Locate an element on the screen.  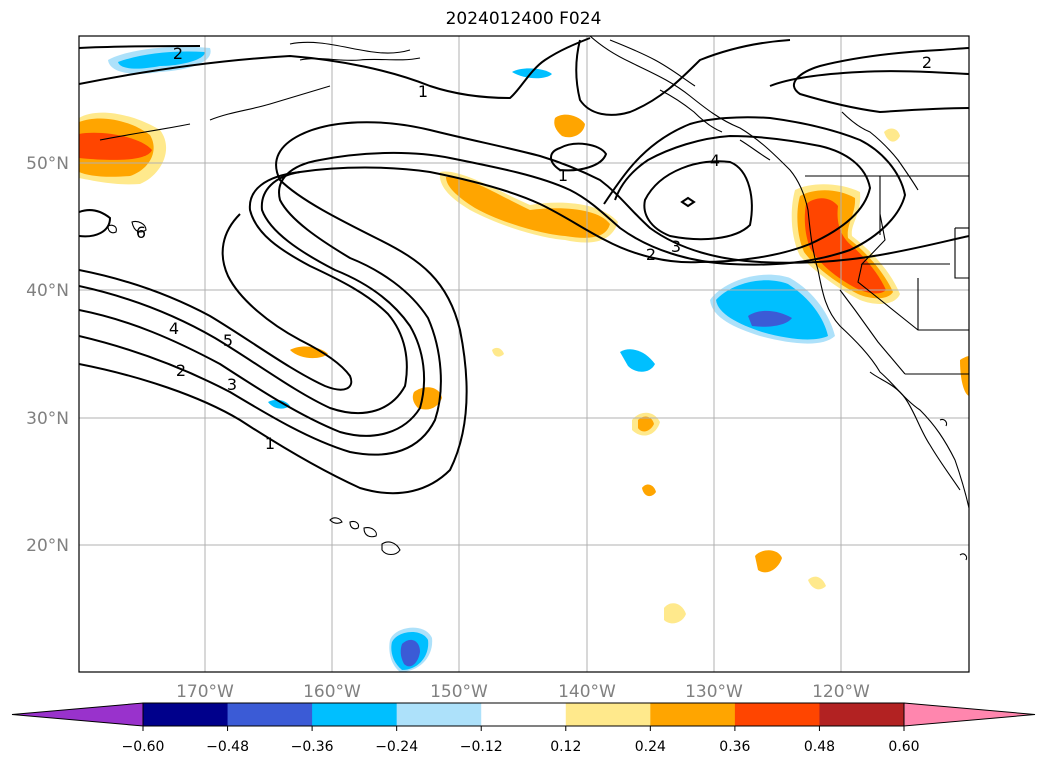
colorbar-tick-label: −0.48 is located at coordinates (227, 747).